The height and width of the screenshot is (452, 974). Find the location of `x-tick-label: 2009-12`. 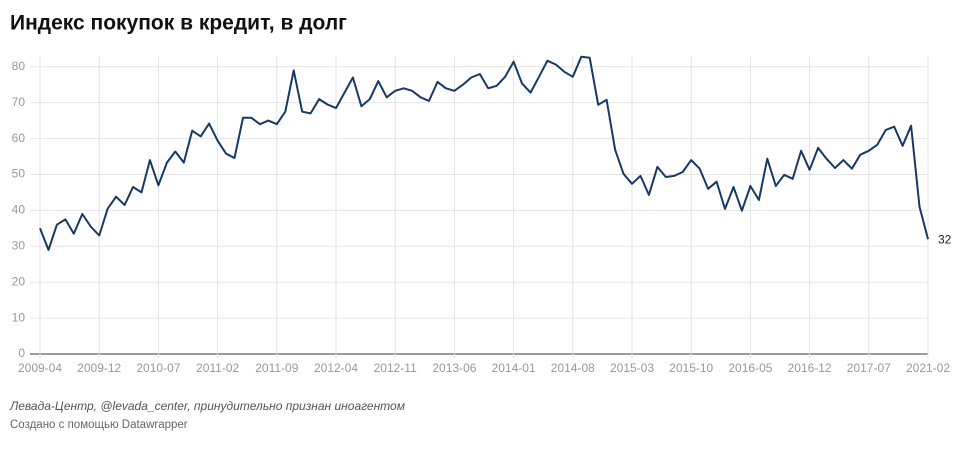

x-tick-label: 2009-12 is located at coordinates (99, 368).